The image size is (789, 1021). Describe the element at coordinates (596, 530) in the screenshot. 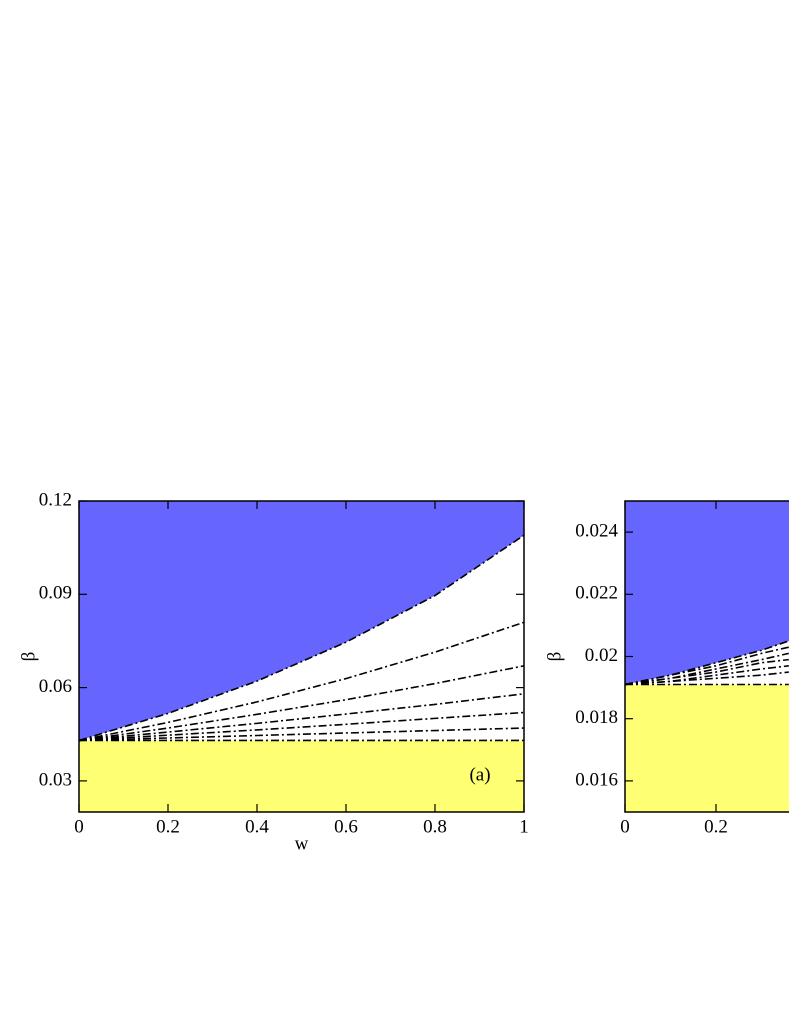

I see `y-tick-label: 0.024` at that location.